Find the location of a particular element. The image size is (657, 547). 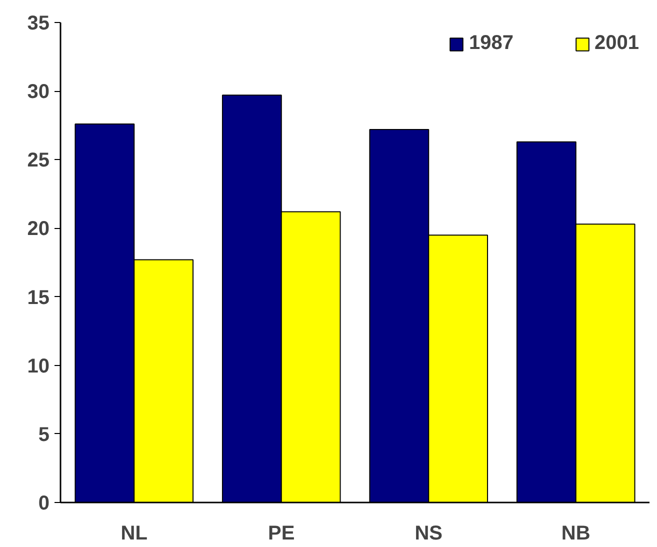

y-tick-label: 15 is located at coordinates (38, 297).